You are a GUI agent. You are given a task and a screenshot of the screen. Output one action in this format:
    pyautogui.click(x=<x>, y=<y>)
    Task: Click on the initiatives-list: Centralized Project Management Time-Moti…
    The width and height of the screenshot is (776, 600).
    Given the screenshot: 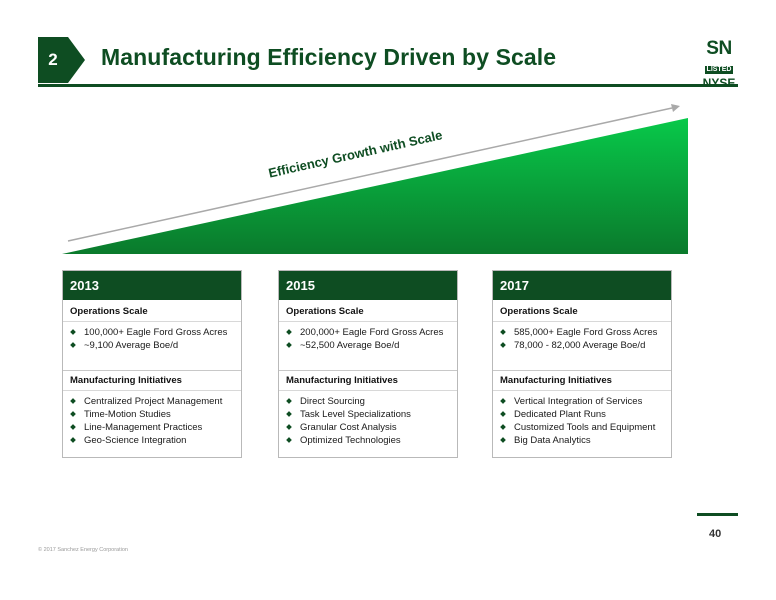 What is the action you would take?
    pyautogui.click(x=152, y=419)
    